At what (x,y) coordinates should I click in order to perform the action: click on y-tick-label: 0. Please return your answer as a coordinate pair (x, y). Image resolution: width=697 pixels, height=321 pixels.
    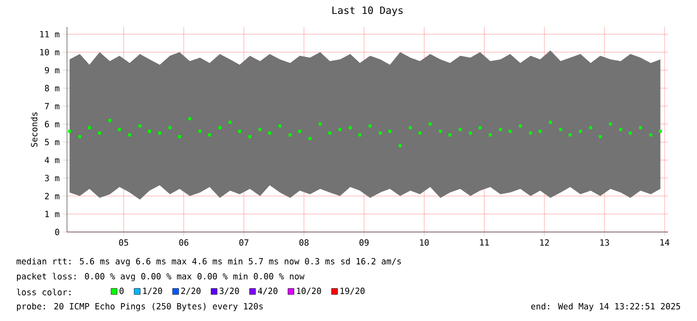
    Looking at the image, I should click on (57, 232).